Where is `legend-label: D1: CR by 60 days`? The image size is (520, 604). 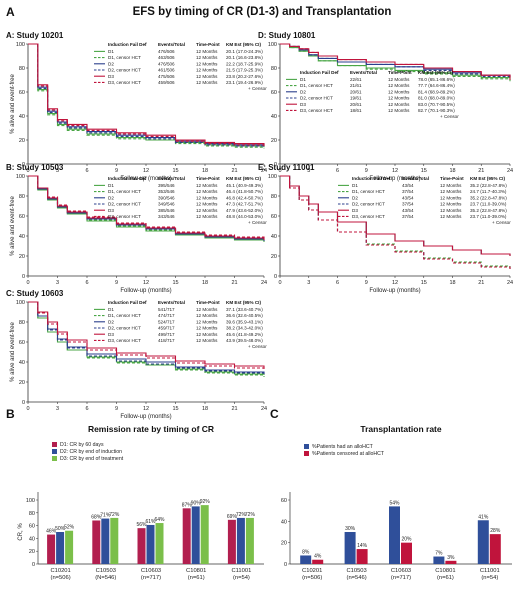
legend-label: D1: CR by 60 days is located at coordinates (82, 445).